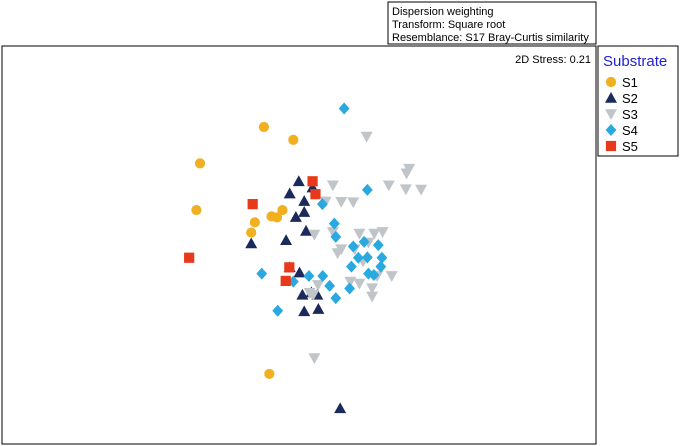  Describe the element at coordinates (630, 114) in the screenshot. I see `legend-label-s3: S3` at that location.